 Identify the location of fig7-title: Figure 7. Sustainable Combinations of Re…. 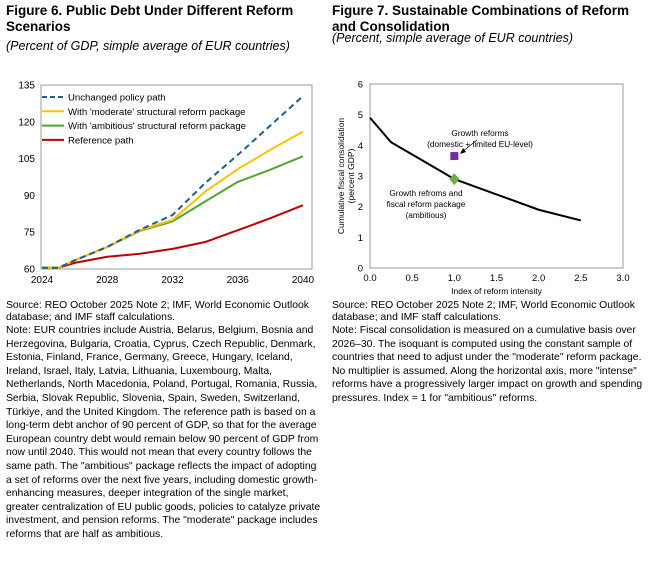
(481, 18).